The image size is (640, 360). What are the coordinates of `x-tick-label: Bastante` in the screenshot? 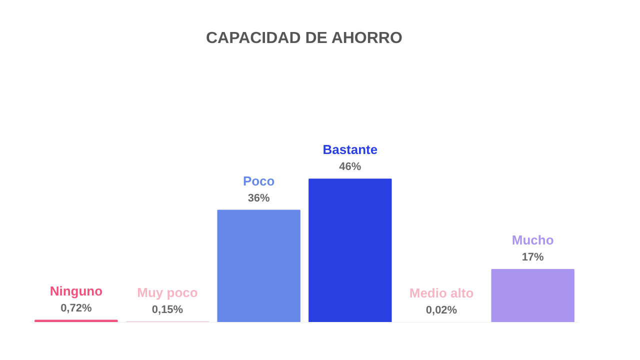 It's located at (350, 150).